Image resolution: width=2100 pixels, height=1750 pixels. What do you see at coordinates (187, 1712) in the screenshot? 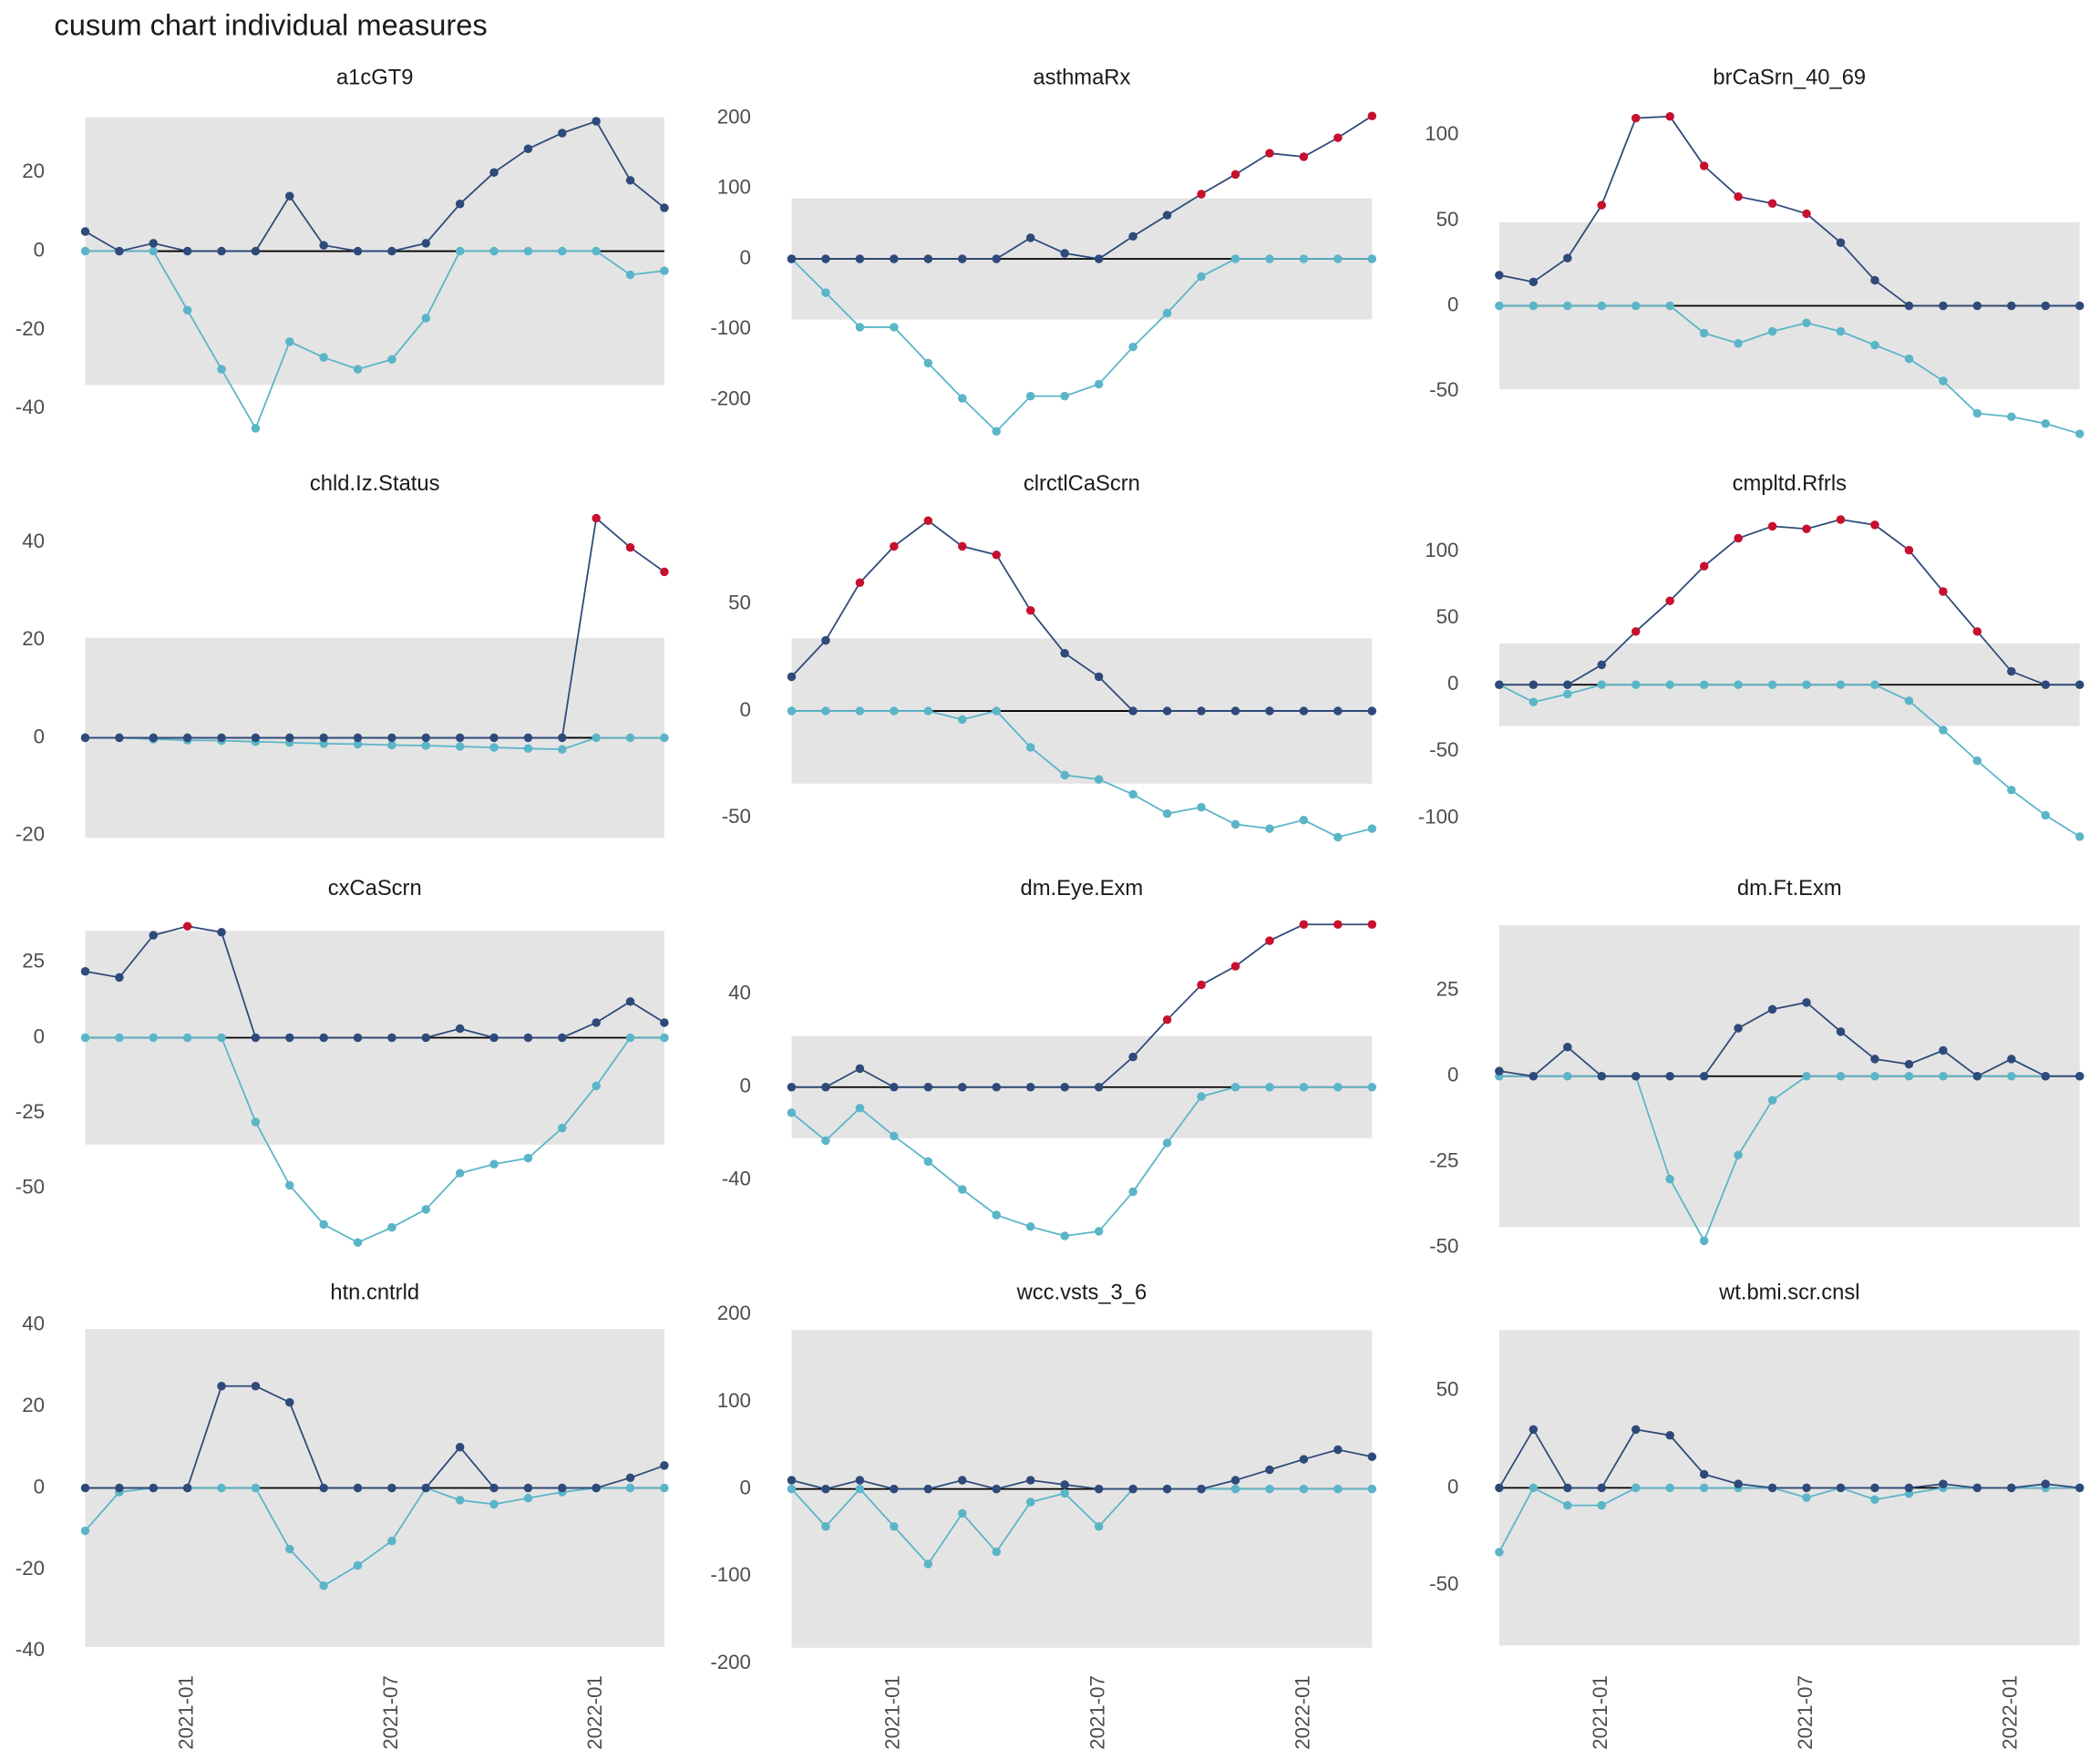
I see `x-tick-label: 2021-01` at bounding box center [187, 1712].